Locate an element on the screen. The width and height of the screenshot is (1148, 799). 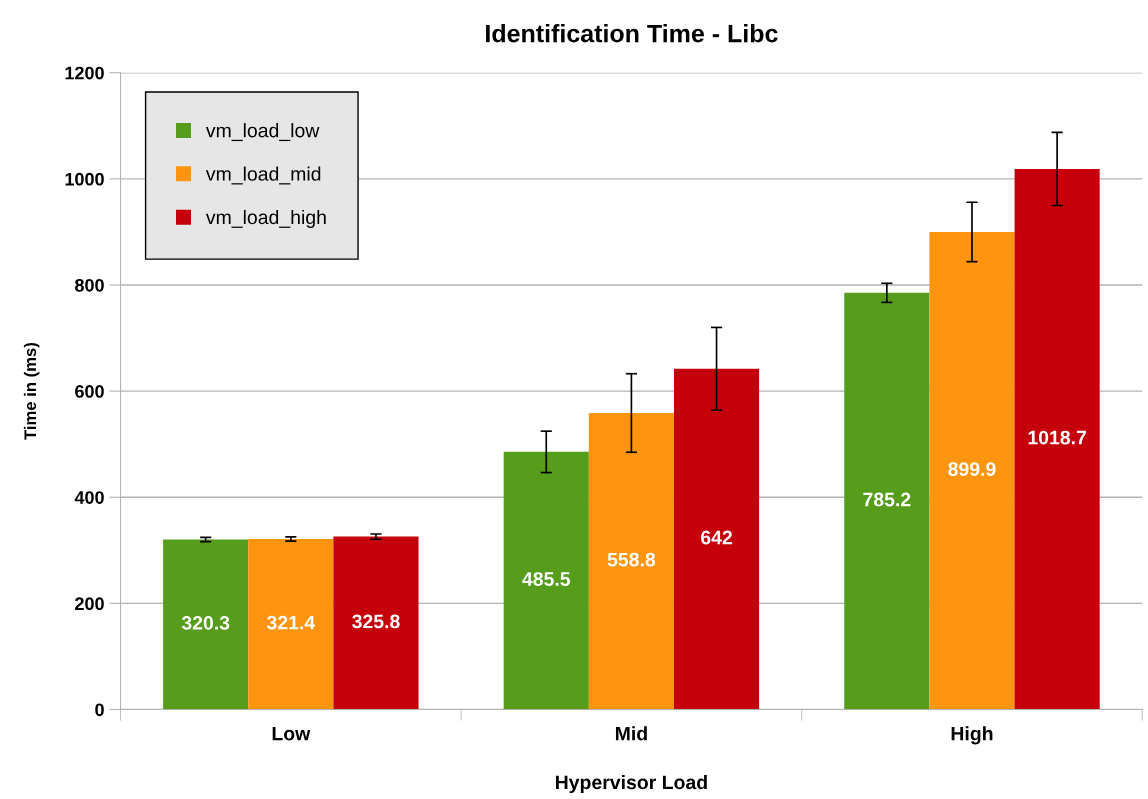
data-label: 558.8 is located at coordinates (631, 559).